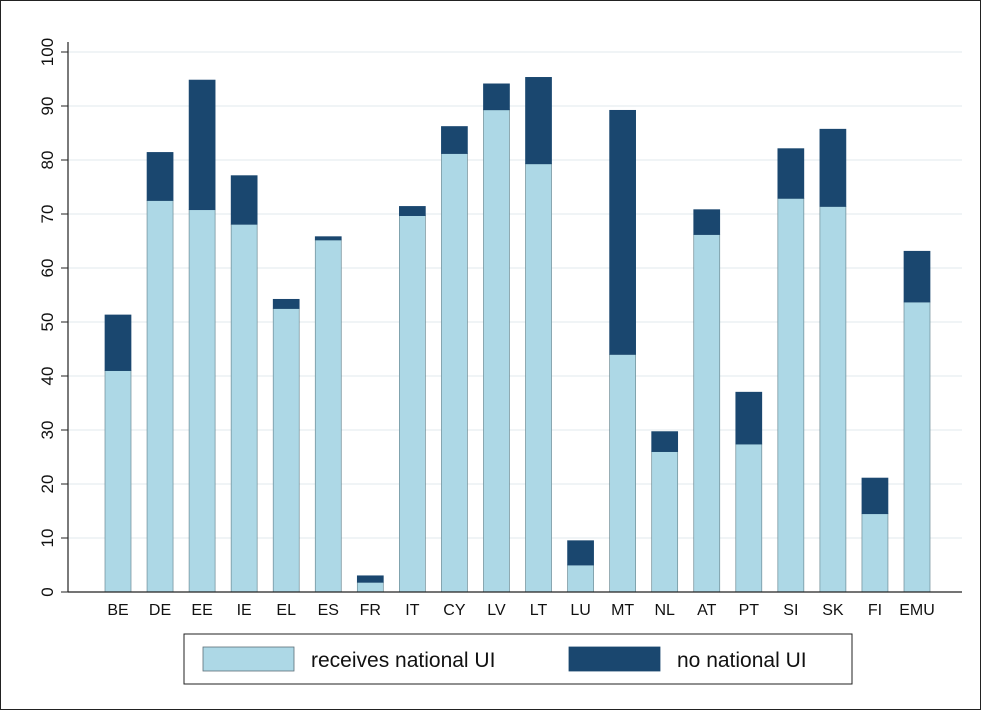  I want to click on y-tick-label: 50, so click(47, 322).